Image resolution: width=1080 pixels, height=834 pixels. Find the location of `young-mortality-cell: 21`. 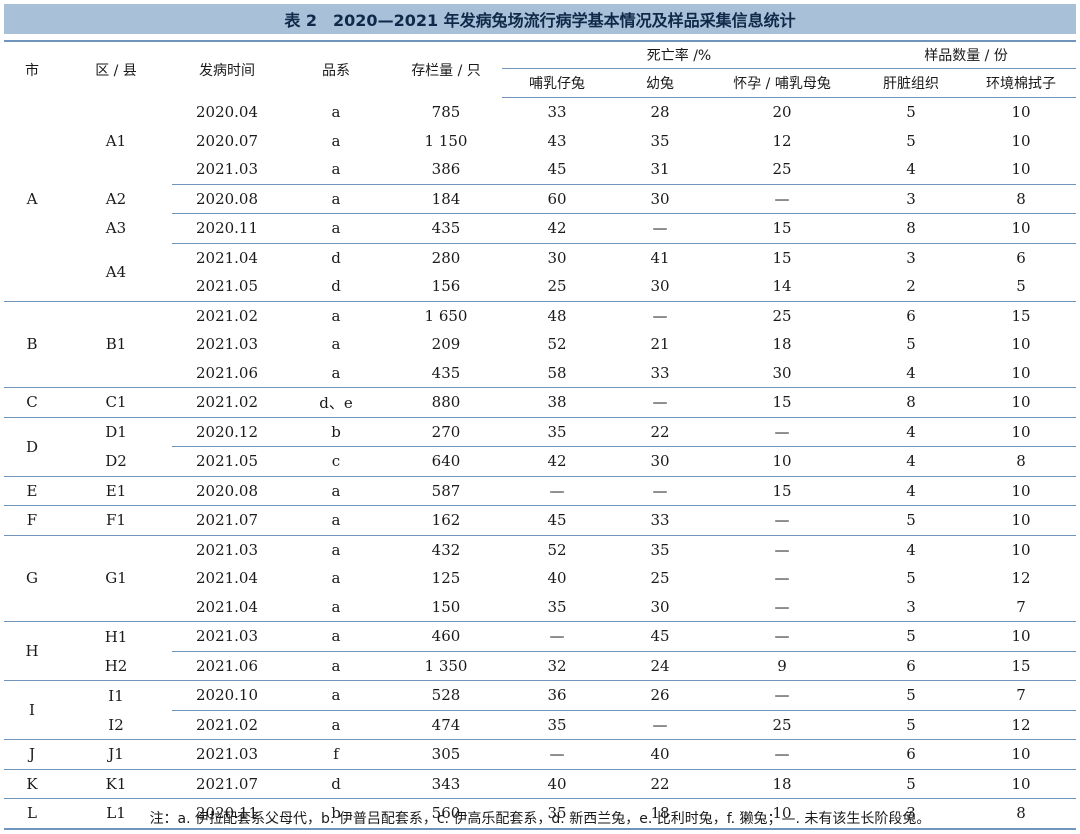

young-mortality-cell: 21 is located at coordinates (660, 344).